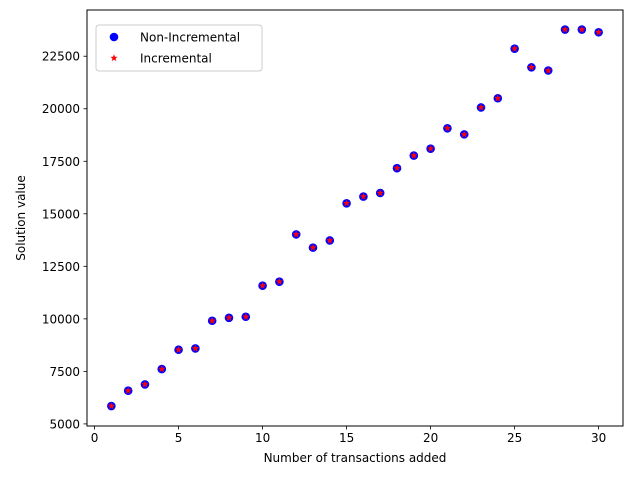 The height and width of the screenshot is (480, 640). What do you see at coordinates (64, 372) in the screenshot?
I see `y-tick-label: 7500` at bounding box center [64, 372].